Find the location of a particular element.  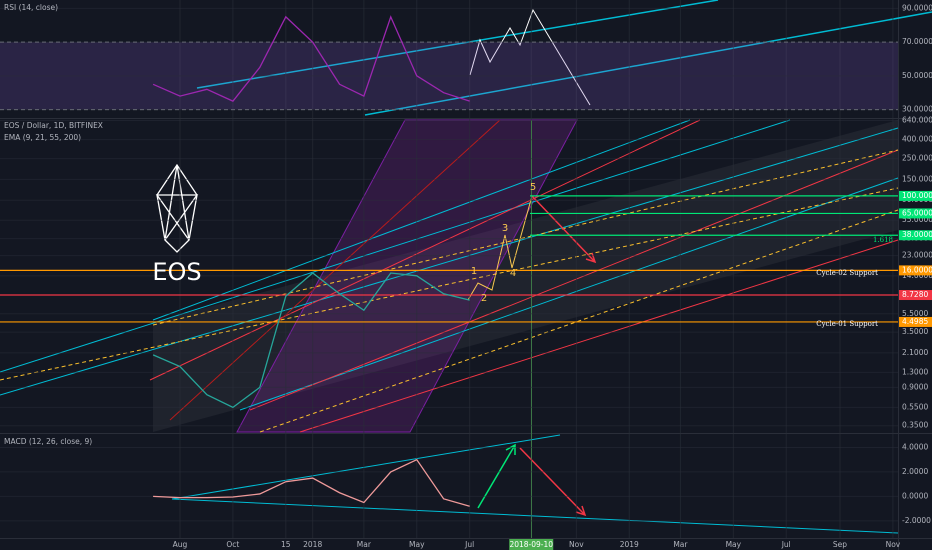

y-tick-label: 55.0000 is located at coordinates (917, 219).